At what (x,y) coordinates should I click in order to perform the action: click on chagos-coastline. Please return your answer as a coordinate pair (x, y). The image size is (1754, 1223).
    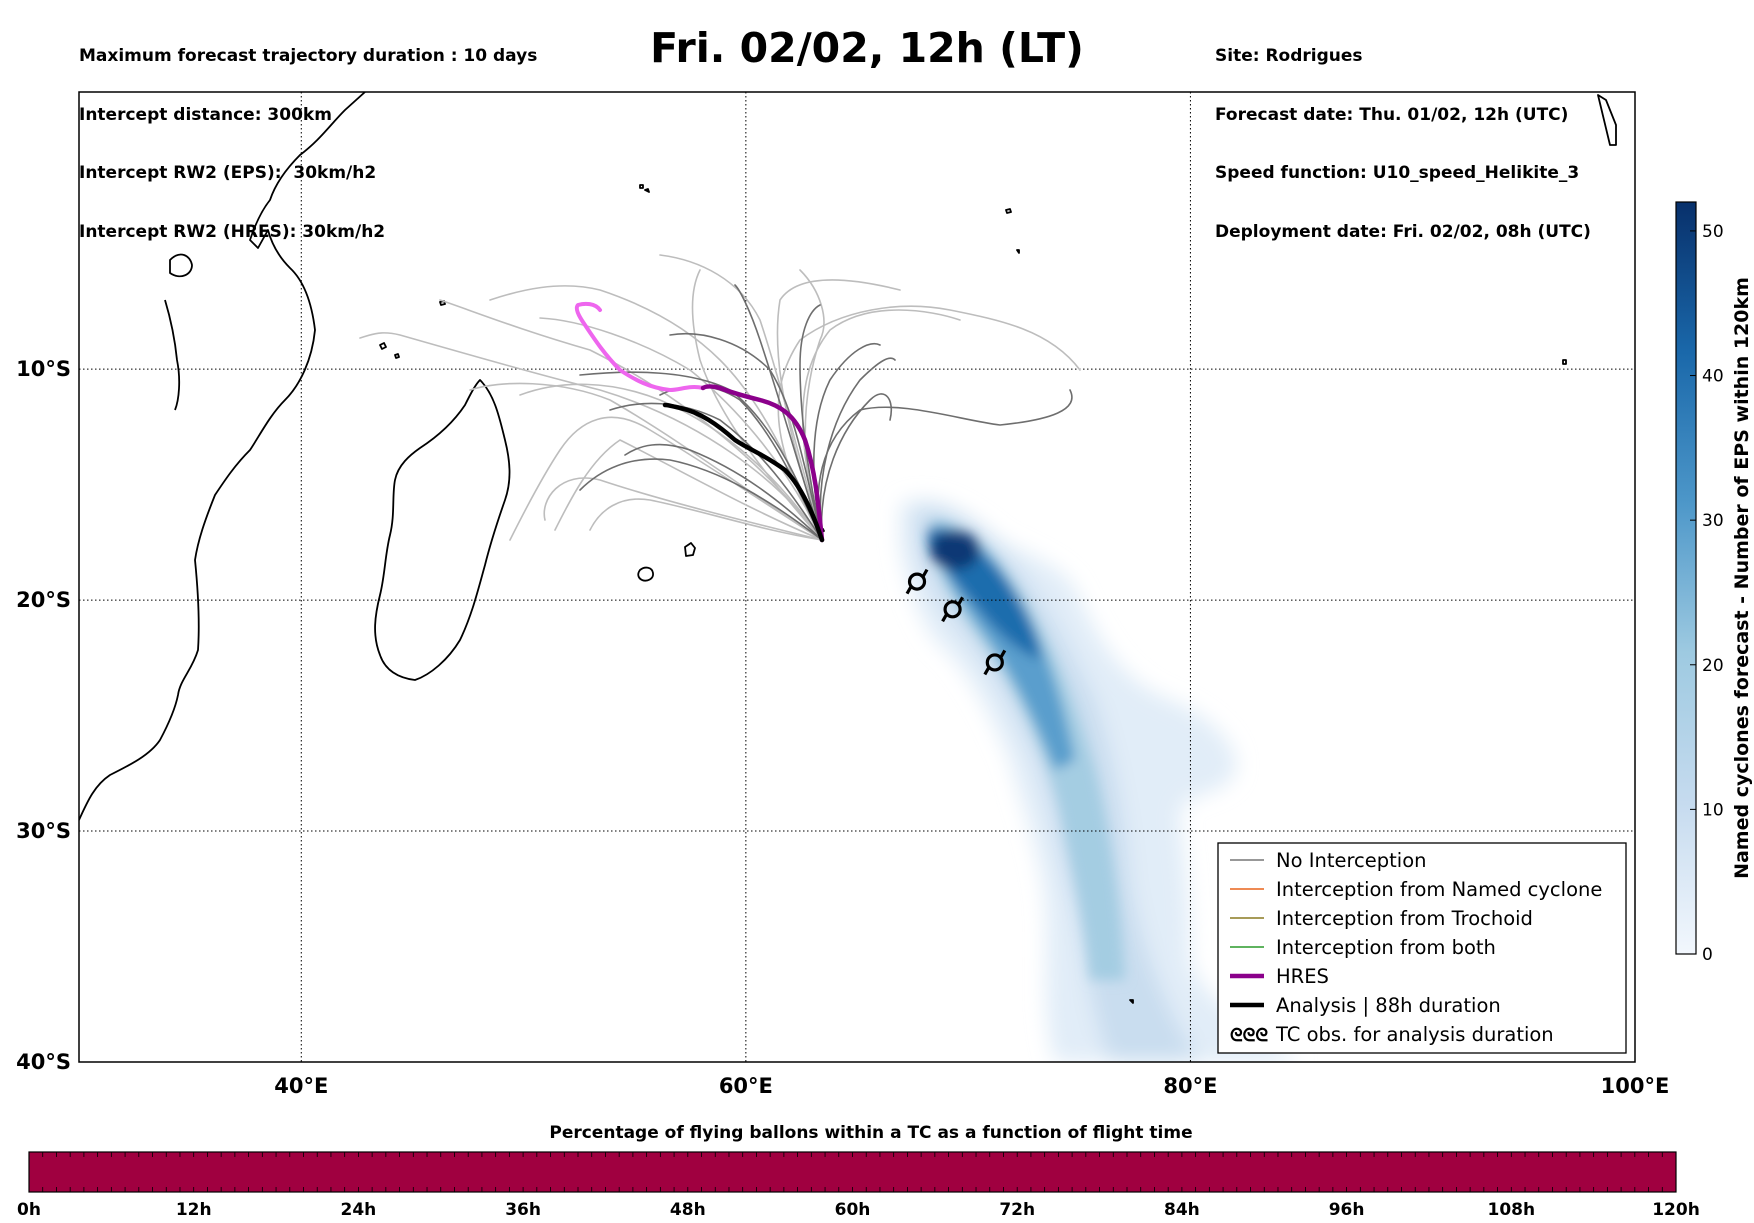
    Looking at the image, I should click on (1012, 231).